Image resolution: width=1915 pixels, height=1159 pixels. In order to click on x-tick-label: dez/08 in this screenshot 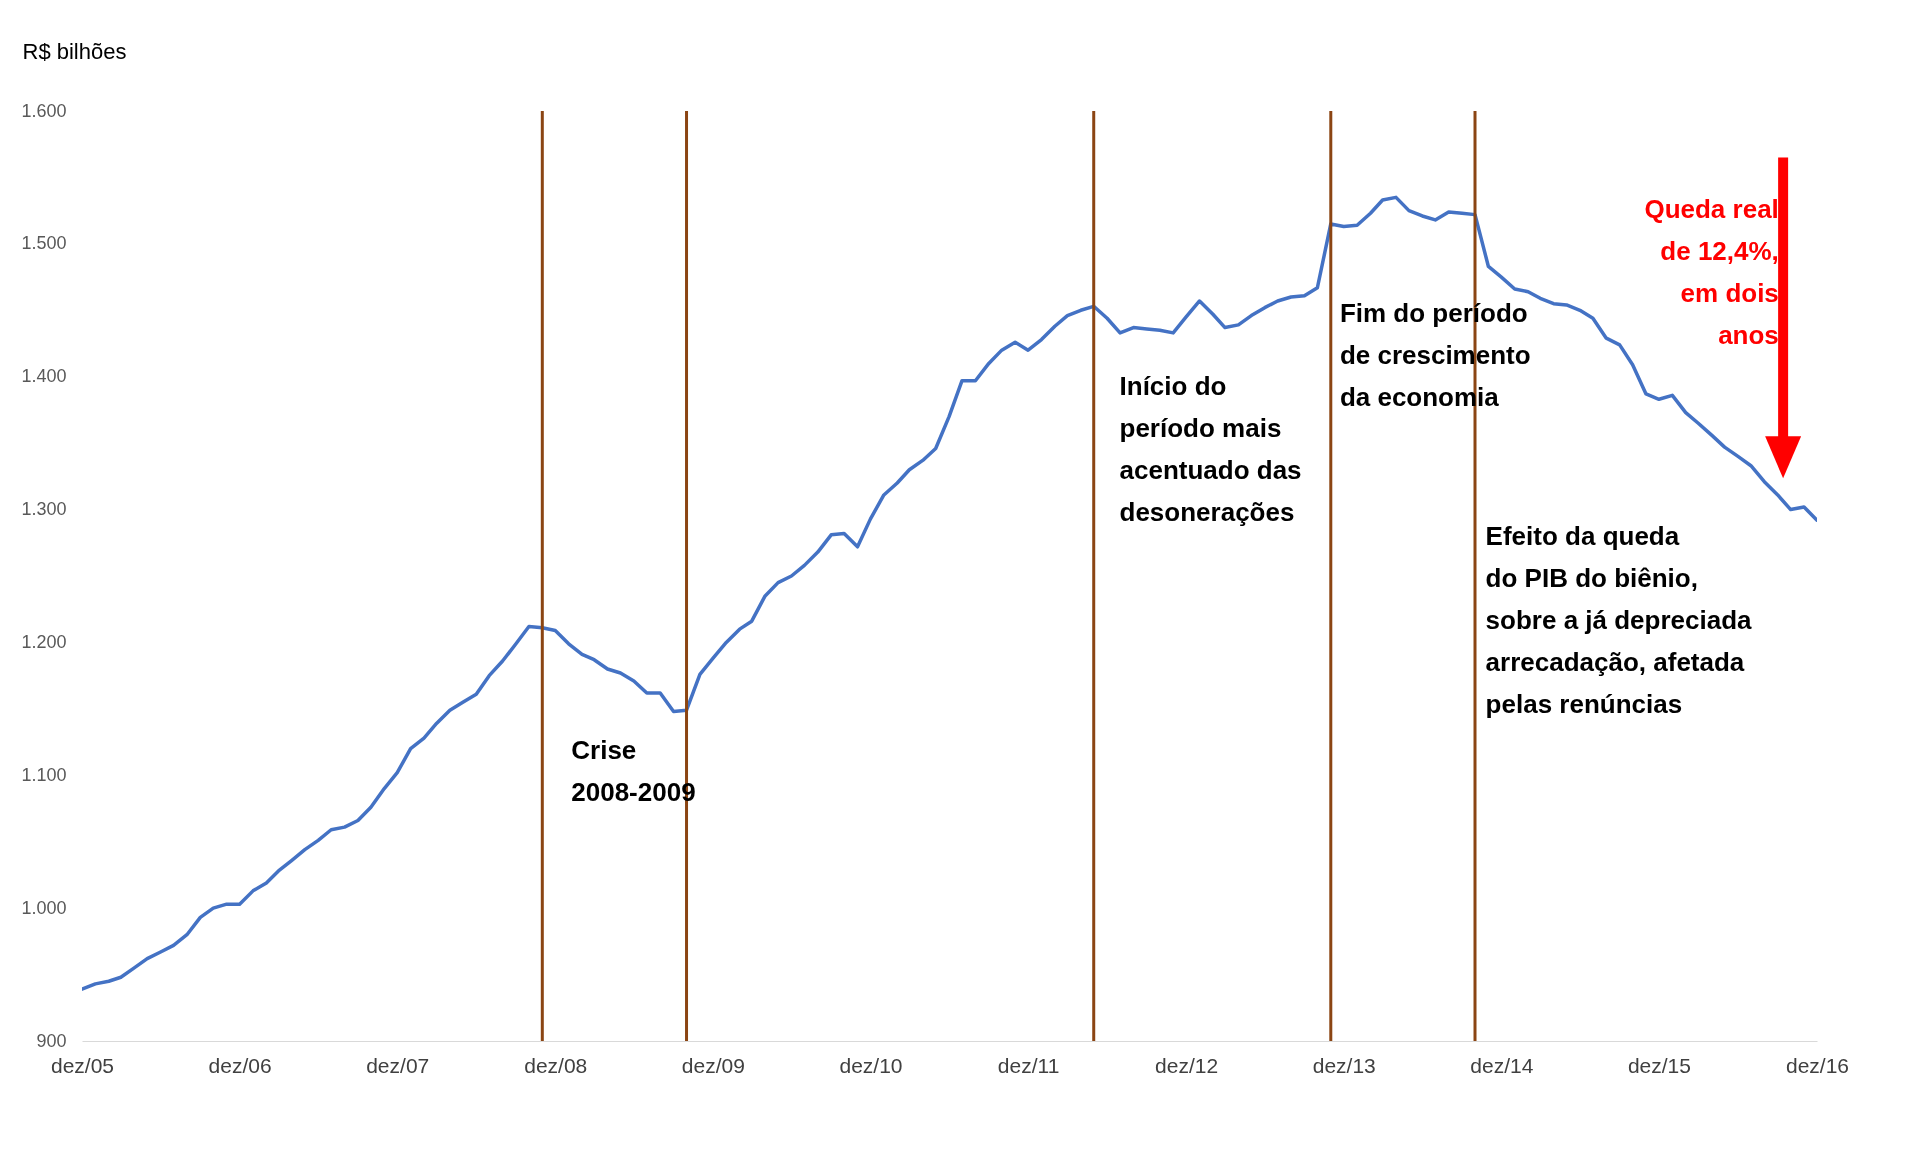, I will do `click(556, 1065)`.